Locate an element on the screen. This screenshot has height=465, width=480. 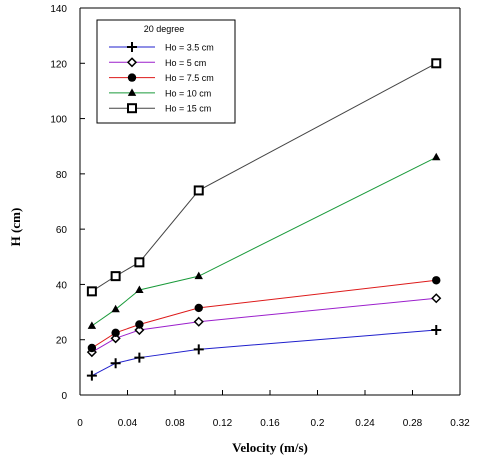
y-tick-label: 40 is located at coordinates (62, 285).